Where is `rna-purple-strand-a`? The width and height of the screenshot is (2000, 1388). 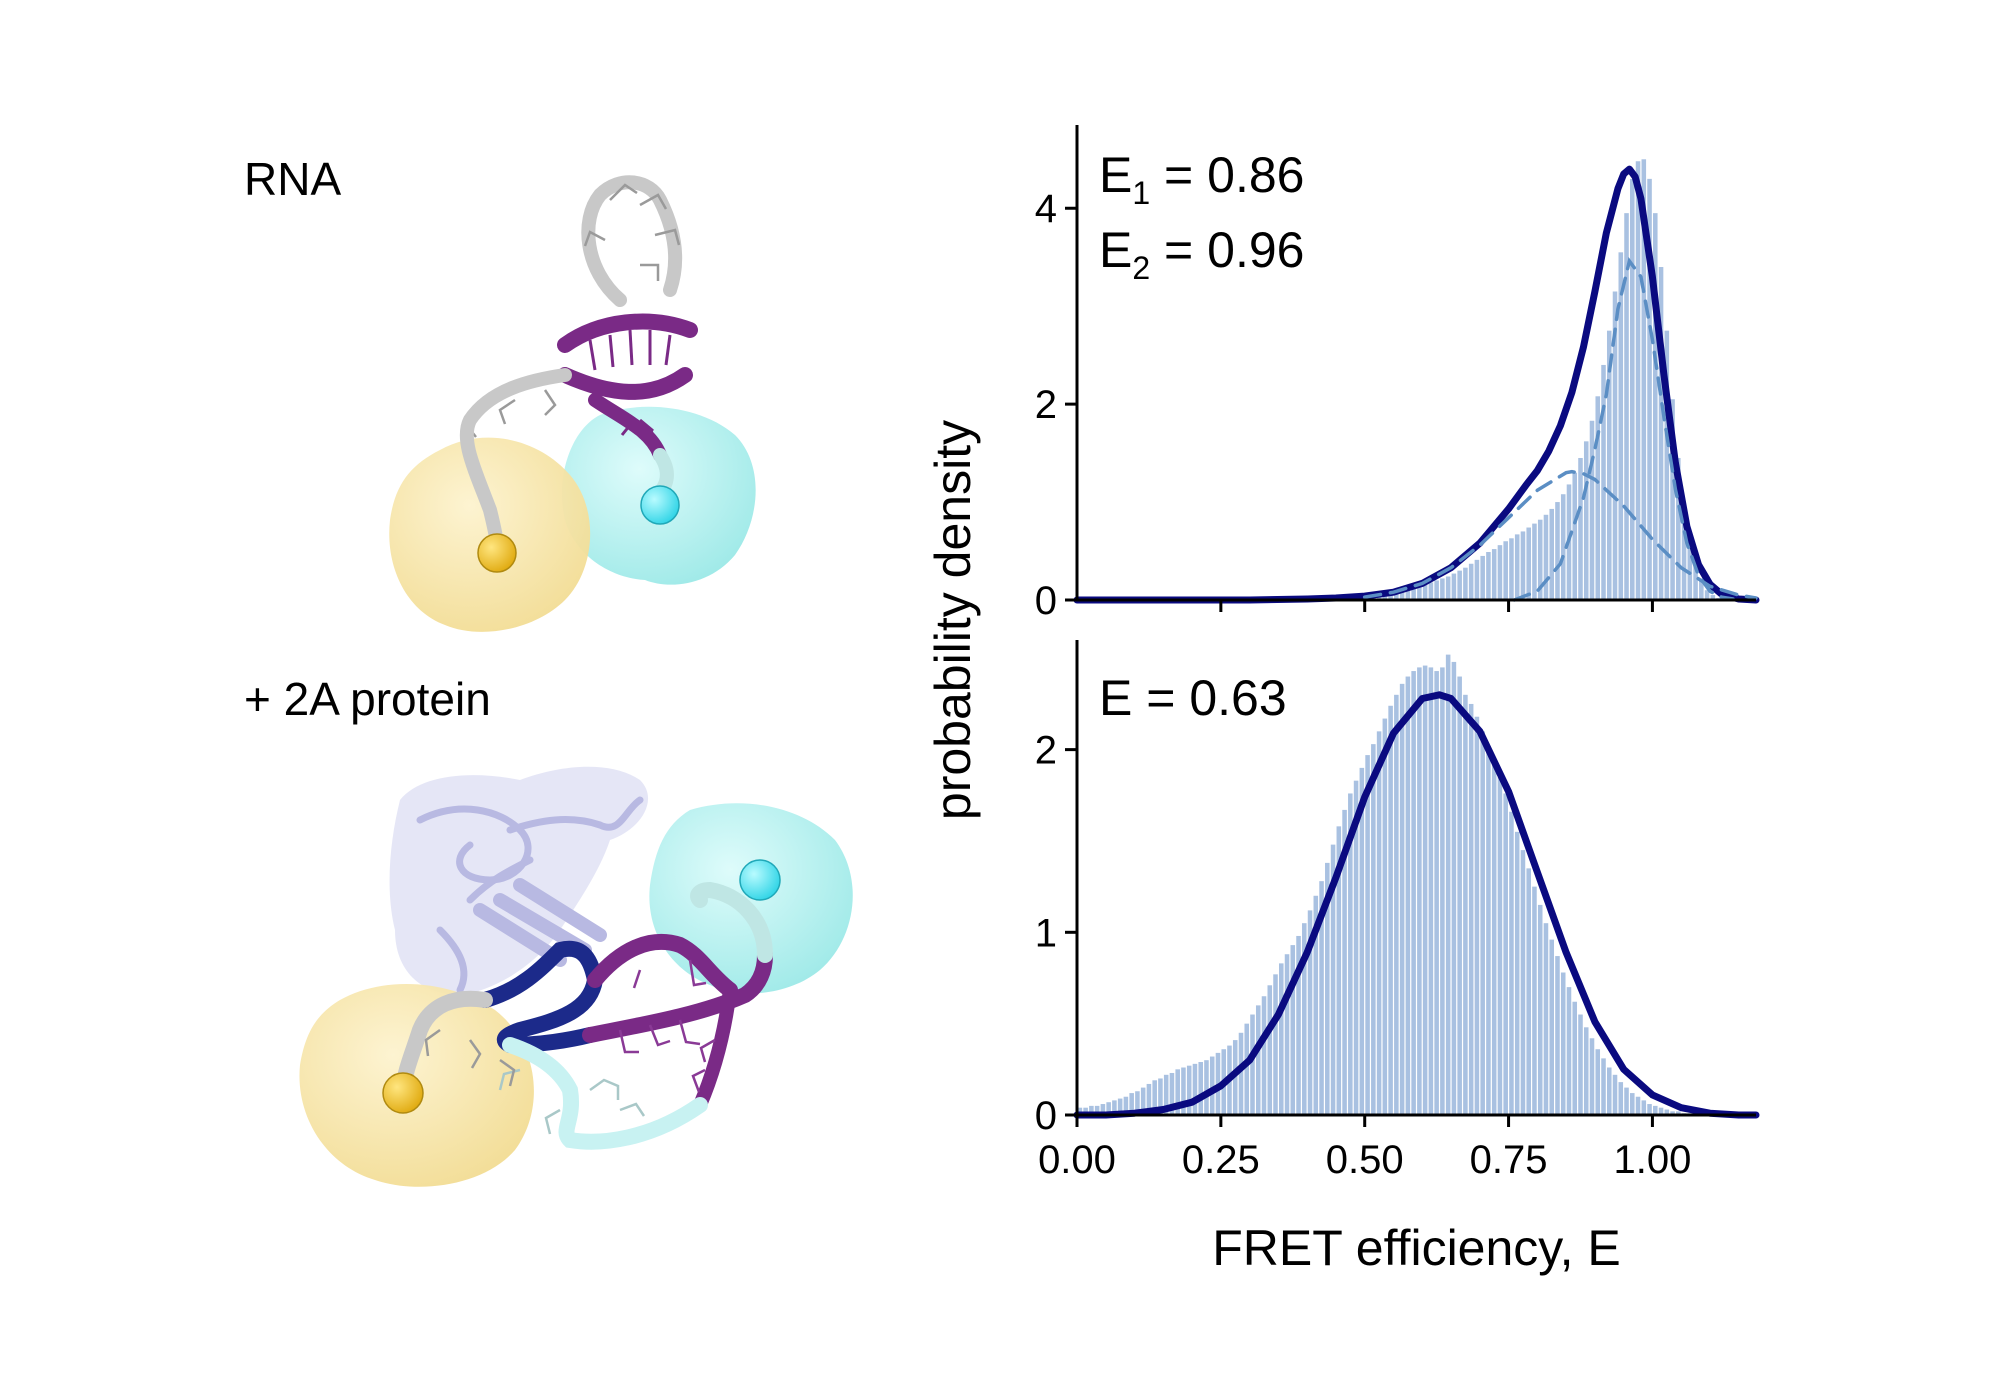 rna-purple-strand-a is located at coordinates (662, 965).